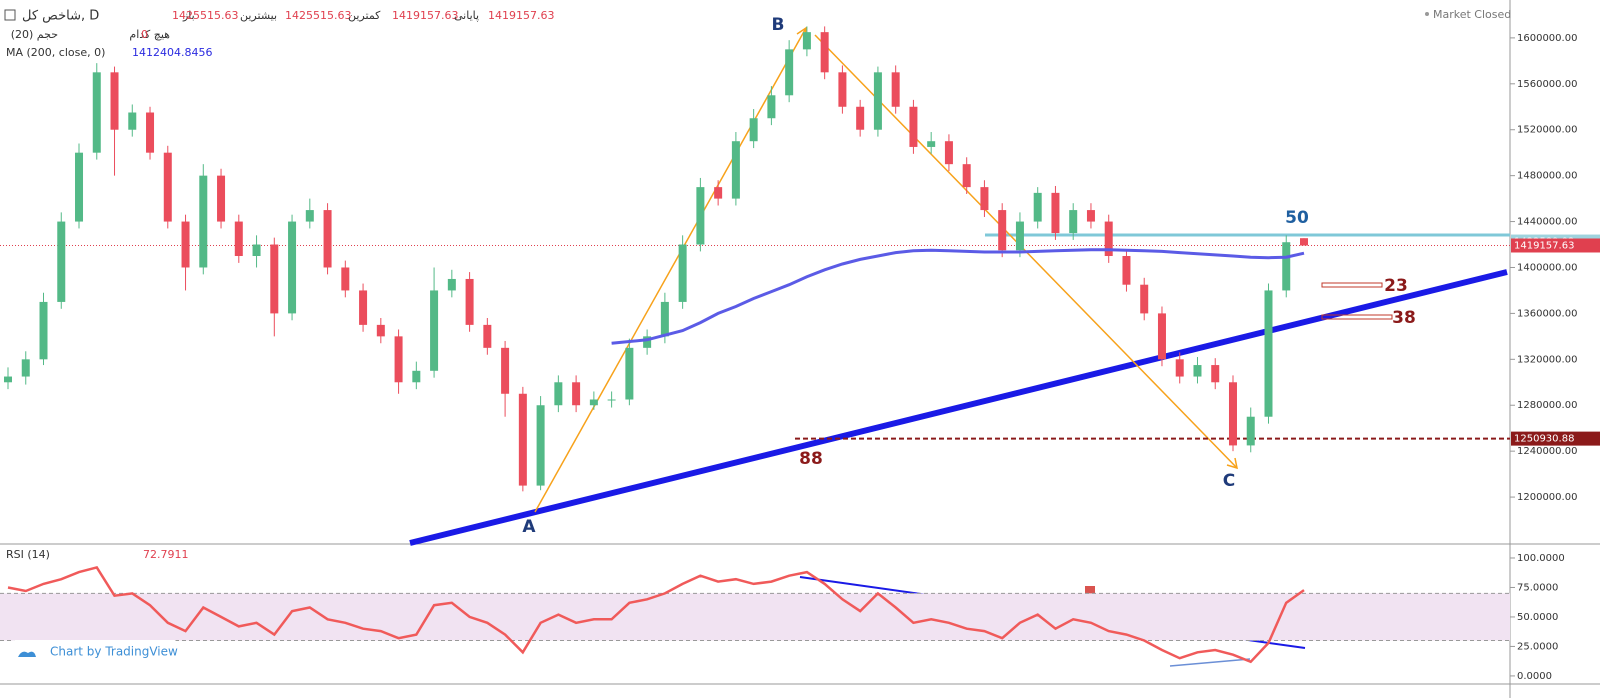  Describe the element at coordinates (1547, 84) in the screenshot. I see `y-tick-label: 1560000.00` at that location.